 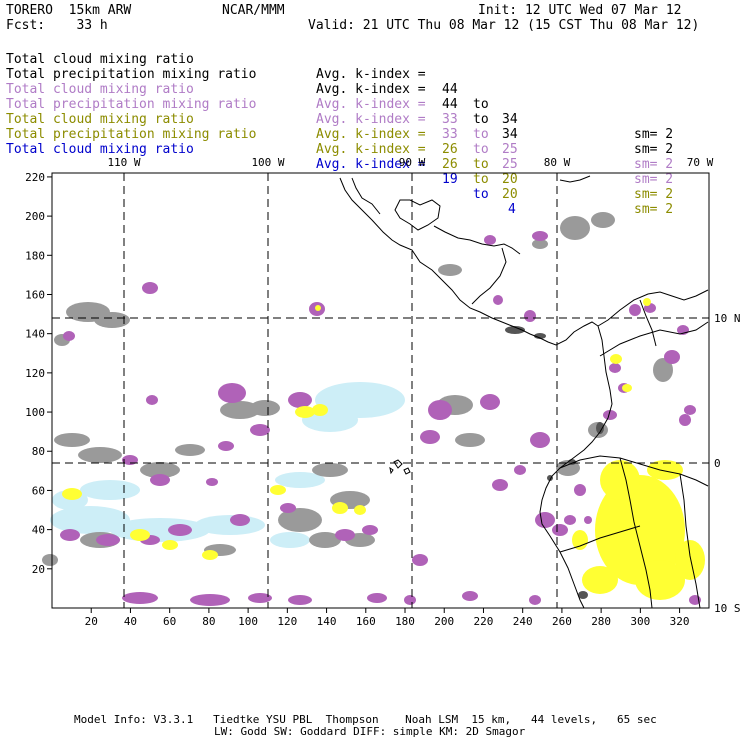 I want to click on legend-hi: 34, so click(x=510, y=134).